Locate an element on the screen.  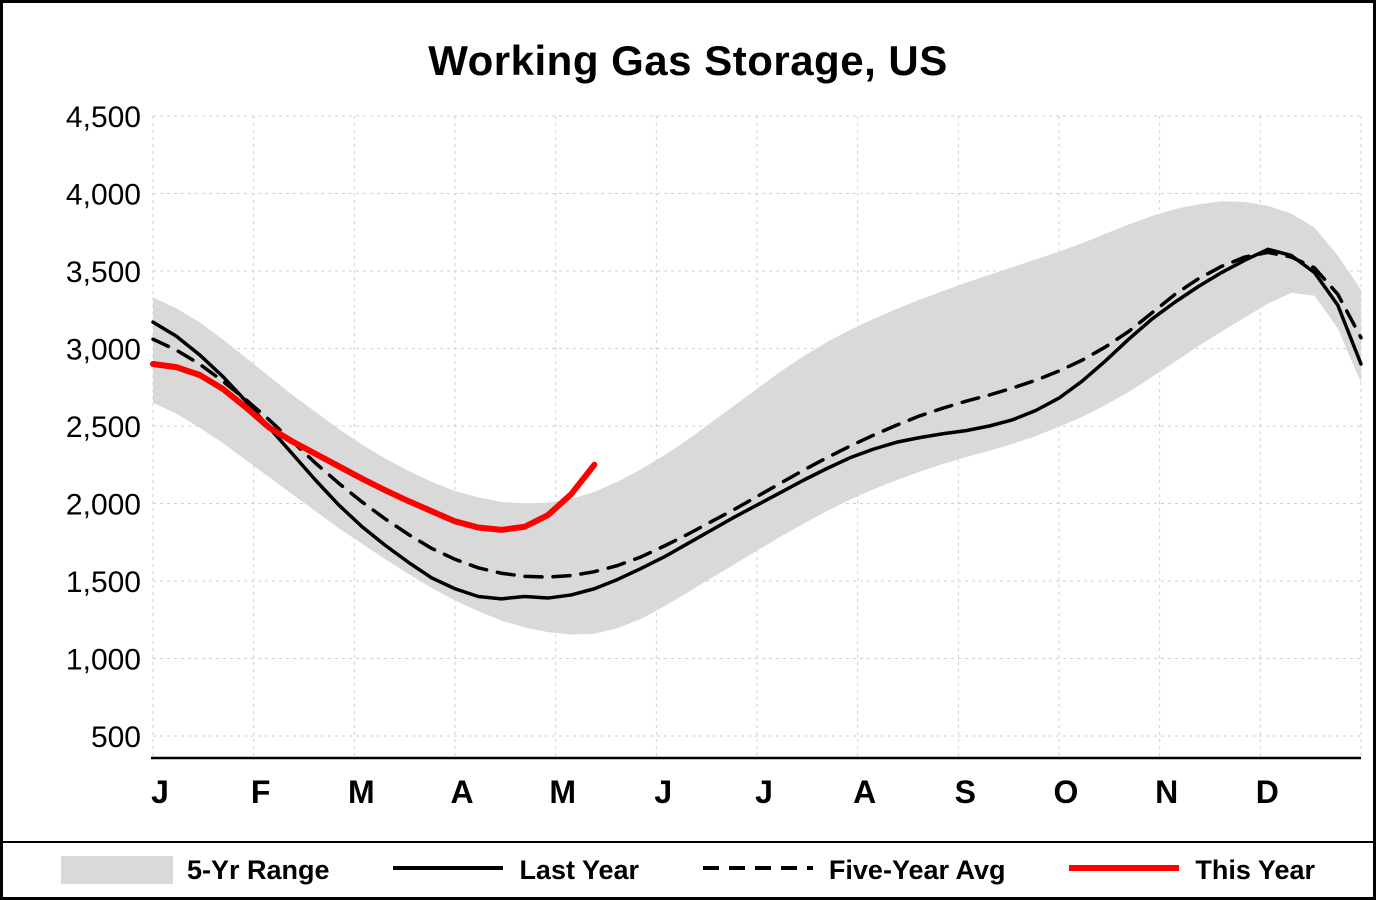
x-tick-label: D is located at coordinates (1267, 792).